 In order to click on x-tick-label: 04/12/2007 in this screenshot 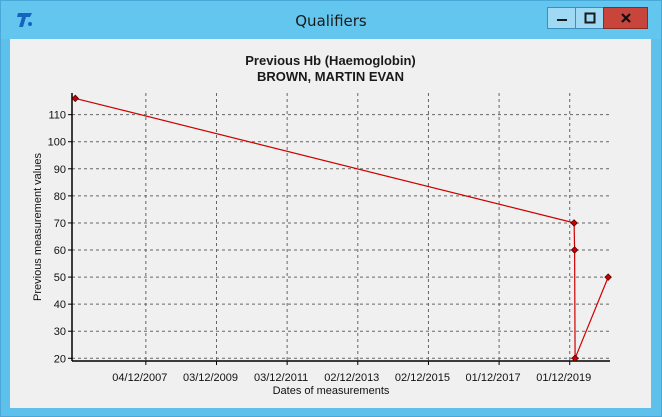, I will do `click(139, 378)`.